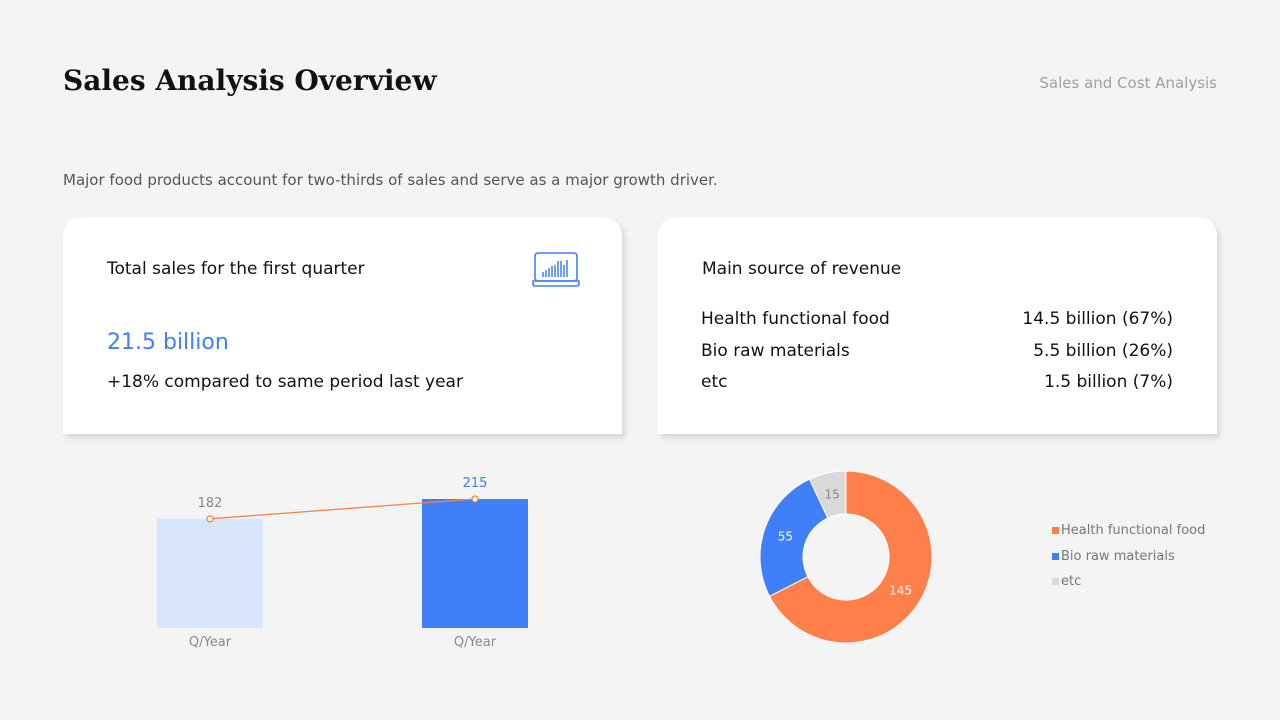 This screenshot has height=720, width=1280. I want to click on slice-label: 55, so click(785, 536).